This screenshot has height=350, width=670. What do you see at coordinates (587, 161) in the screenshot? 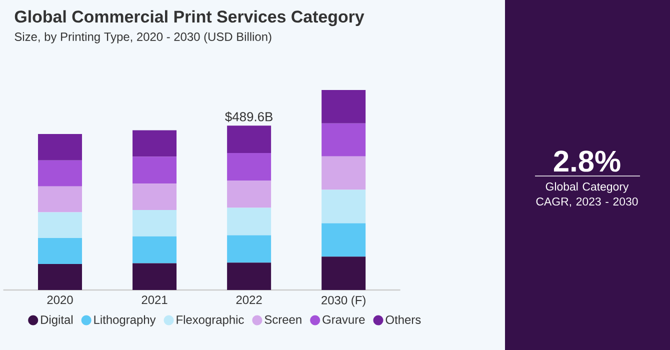
I see `text: 2.8%` at bounding box center [587, 161].